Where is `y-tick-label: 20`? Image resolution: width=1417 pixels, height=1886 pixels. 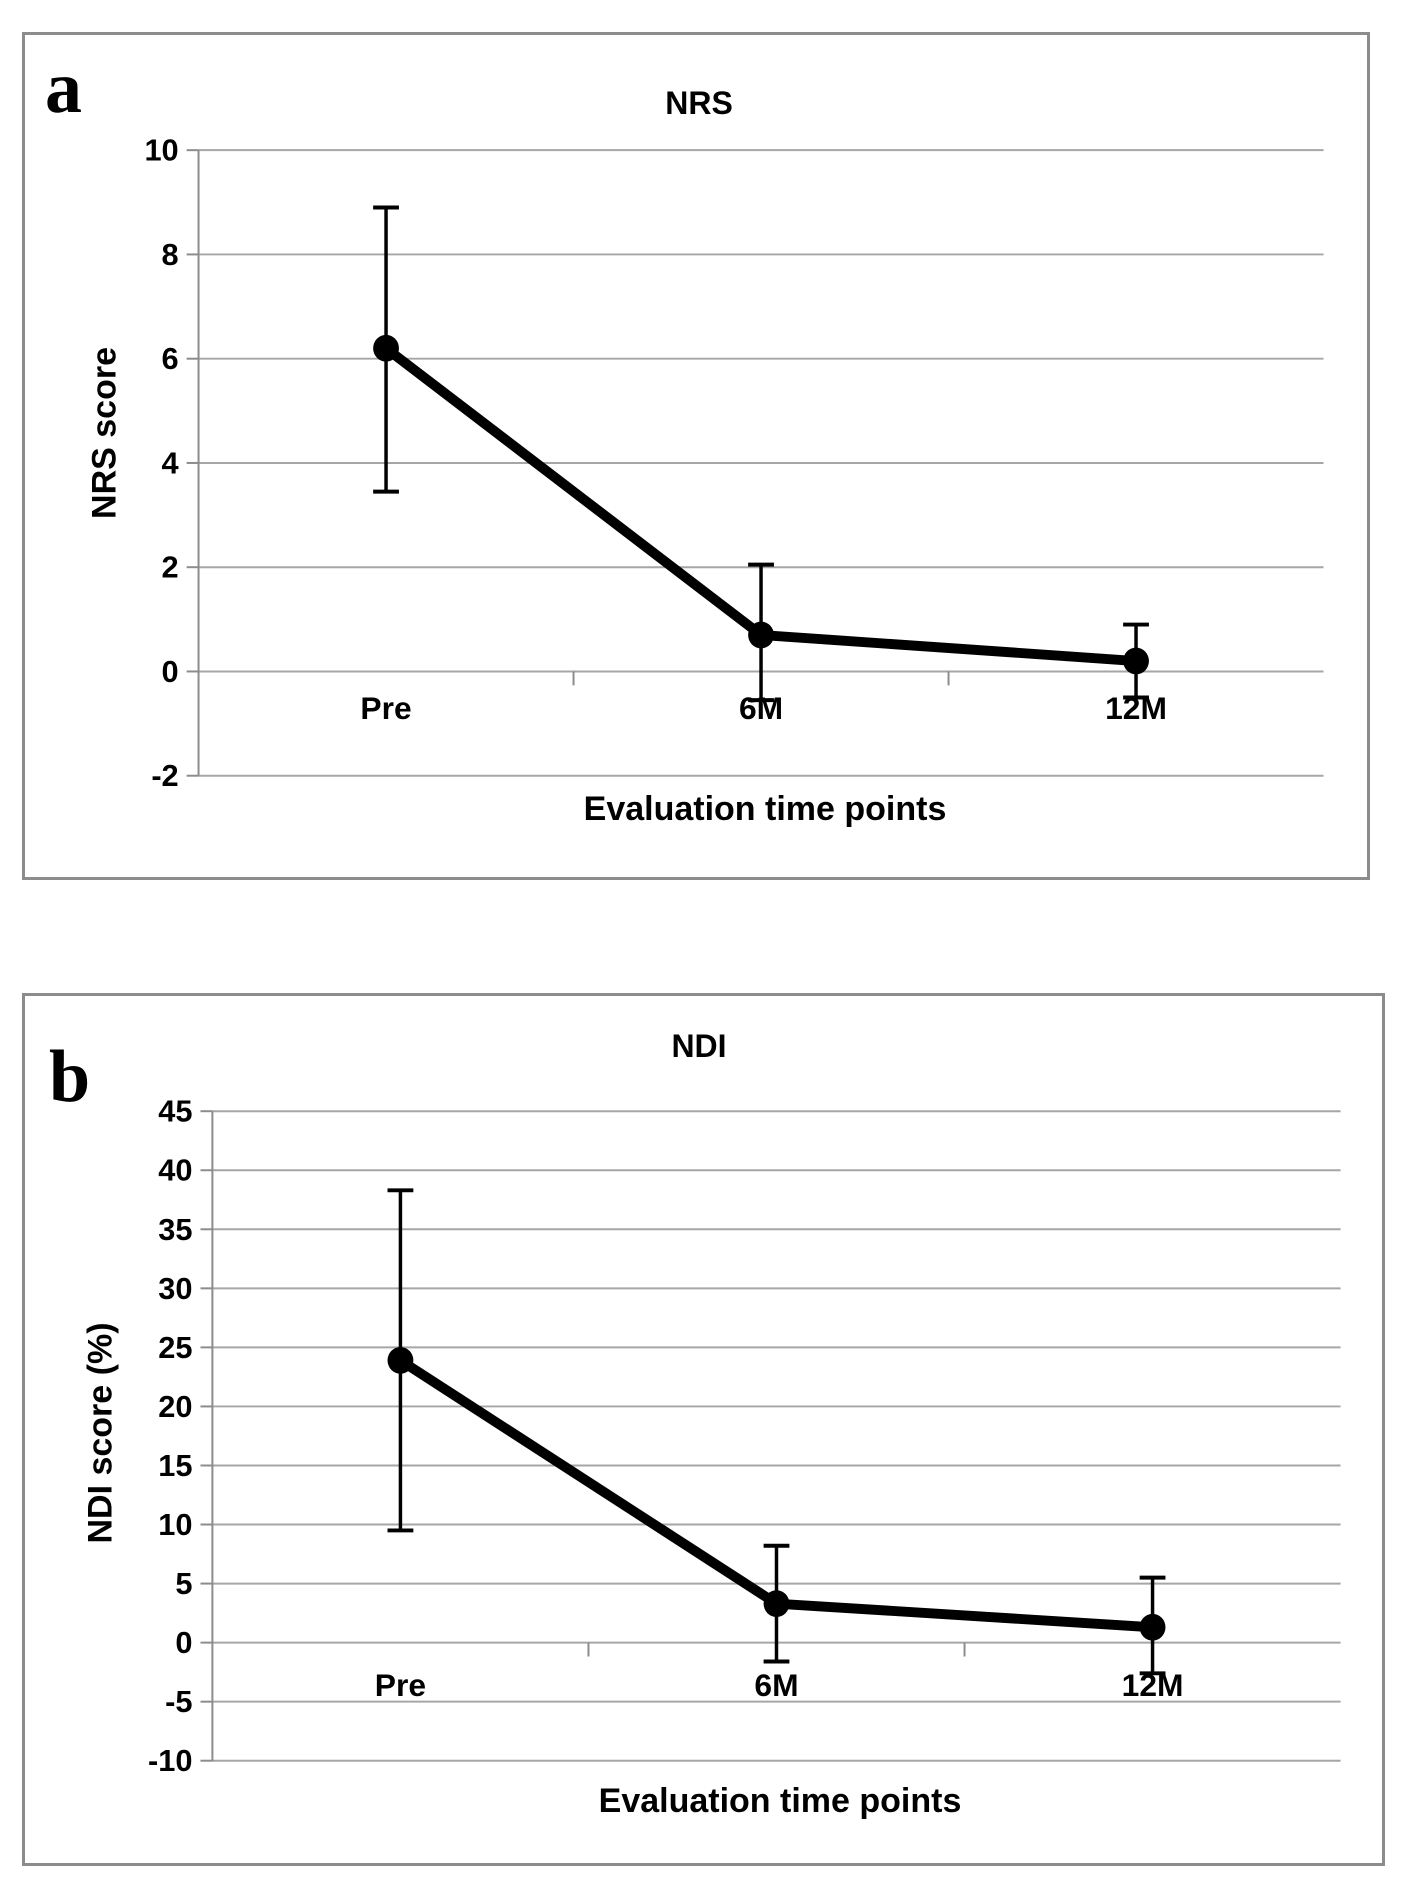 y-tick-label: 20 is located at coordinates (175, 1406).